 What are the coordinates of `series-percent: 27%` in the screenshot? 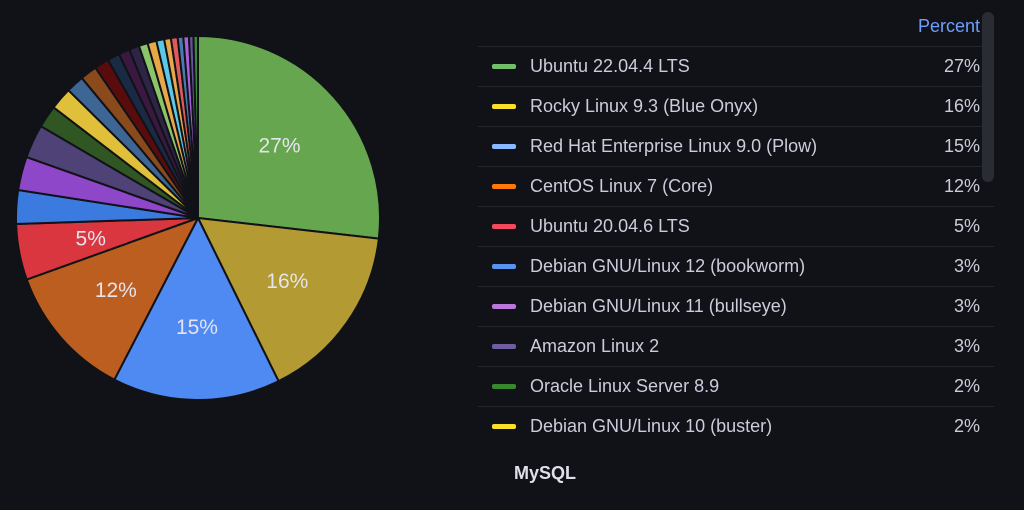 It's located at (961, 66).